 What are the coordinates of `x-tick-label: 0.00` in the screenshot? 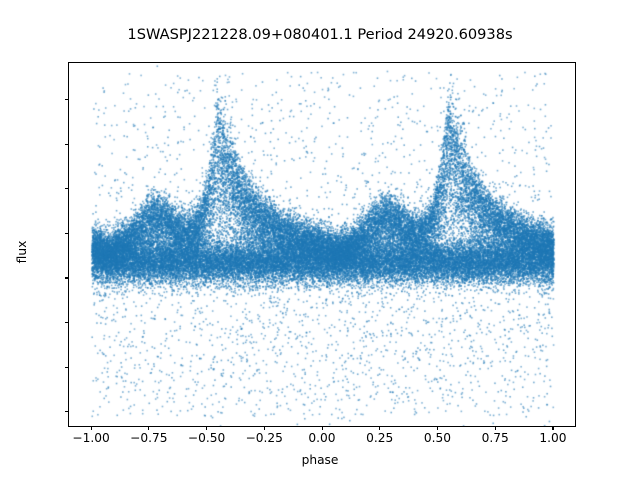 It's located at (322, 438).